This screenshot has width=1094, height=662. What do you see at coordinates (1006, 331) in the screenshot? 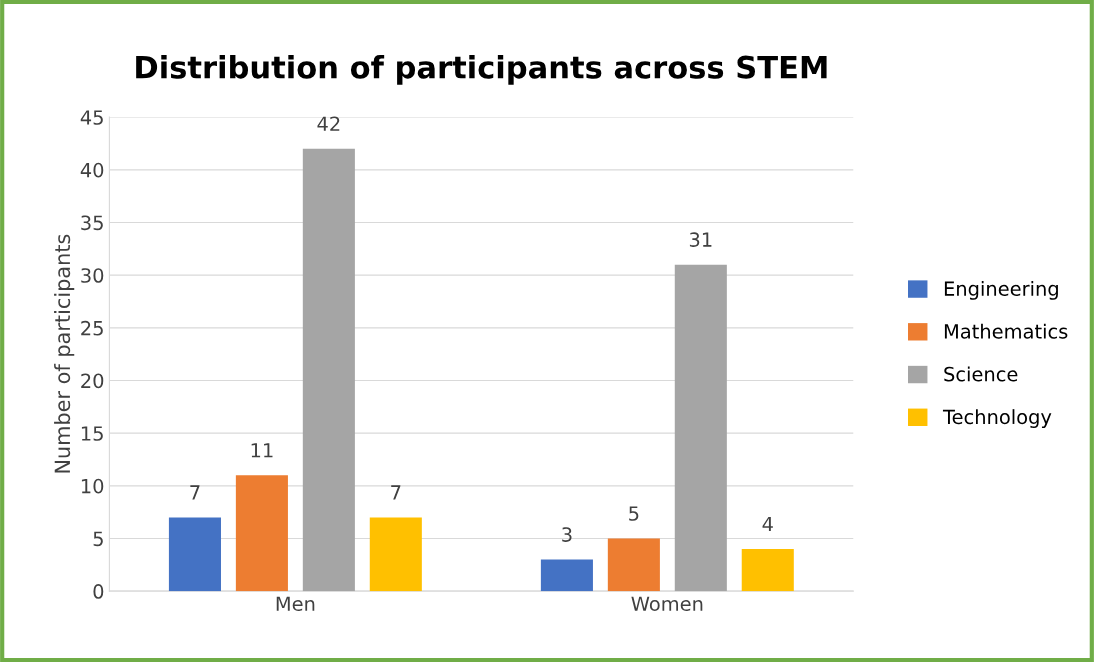
I see `legend-label: Mathematics` at bounding box center [1006, 331].